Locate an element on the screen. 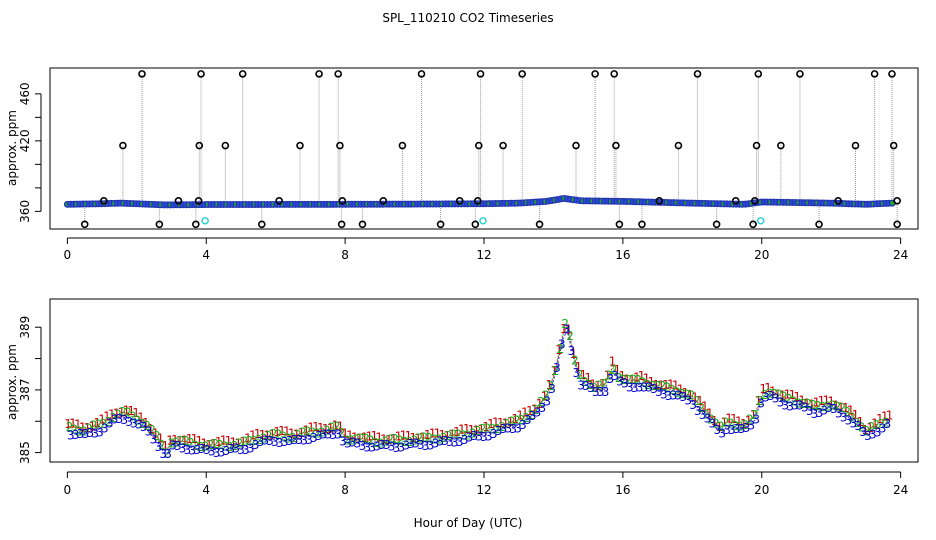  baseline-green-point is located at coordinates (892, 203).